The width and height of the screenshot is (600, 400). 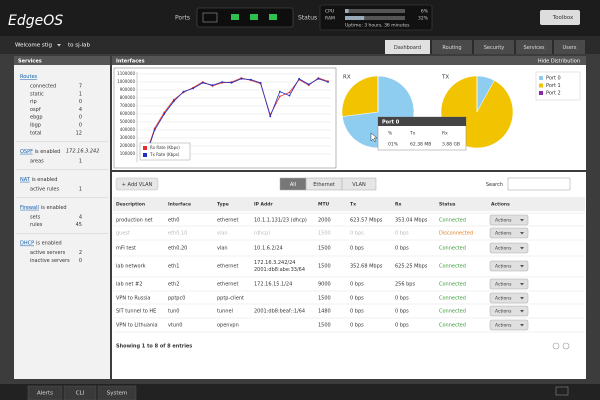 I want to click on ports-label: Ports, so click(x=182, y=18).